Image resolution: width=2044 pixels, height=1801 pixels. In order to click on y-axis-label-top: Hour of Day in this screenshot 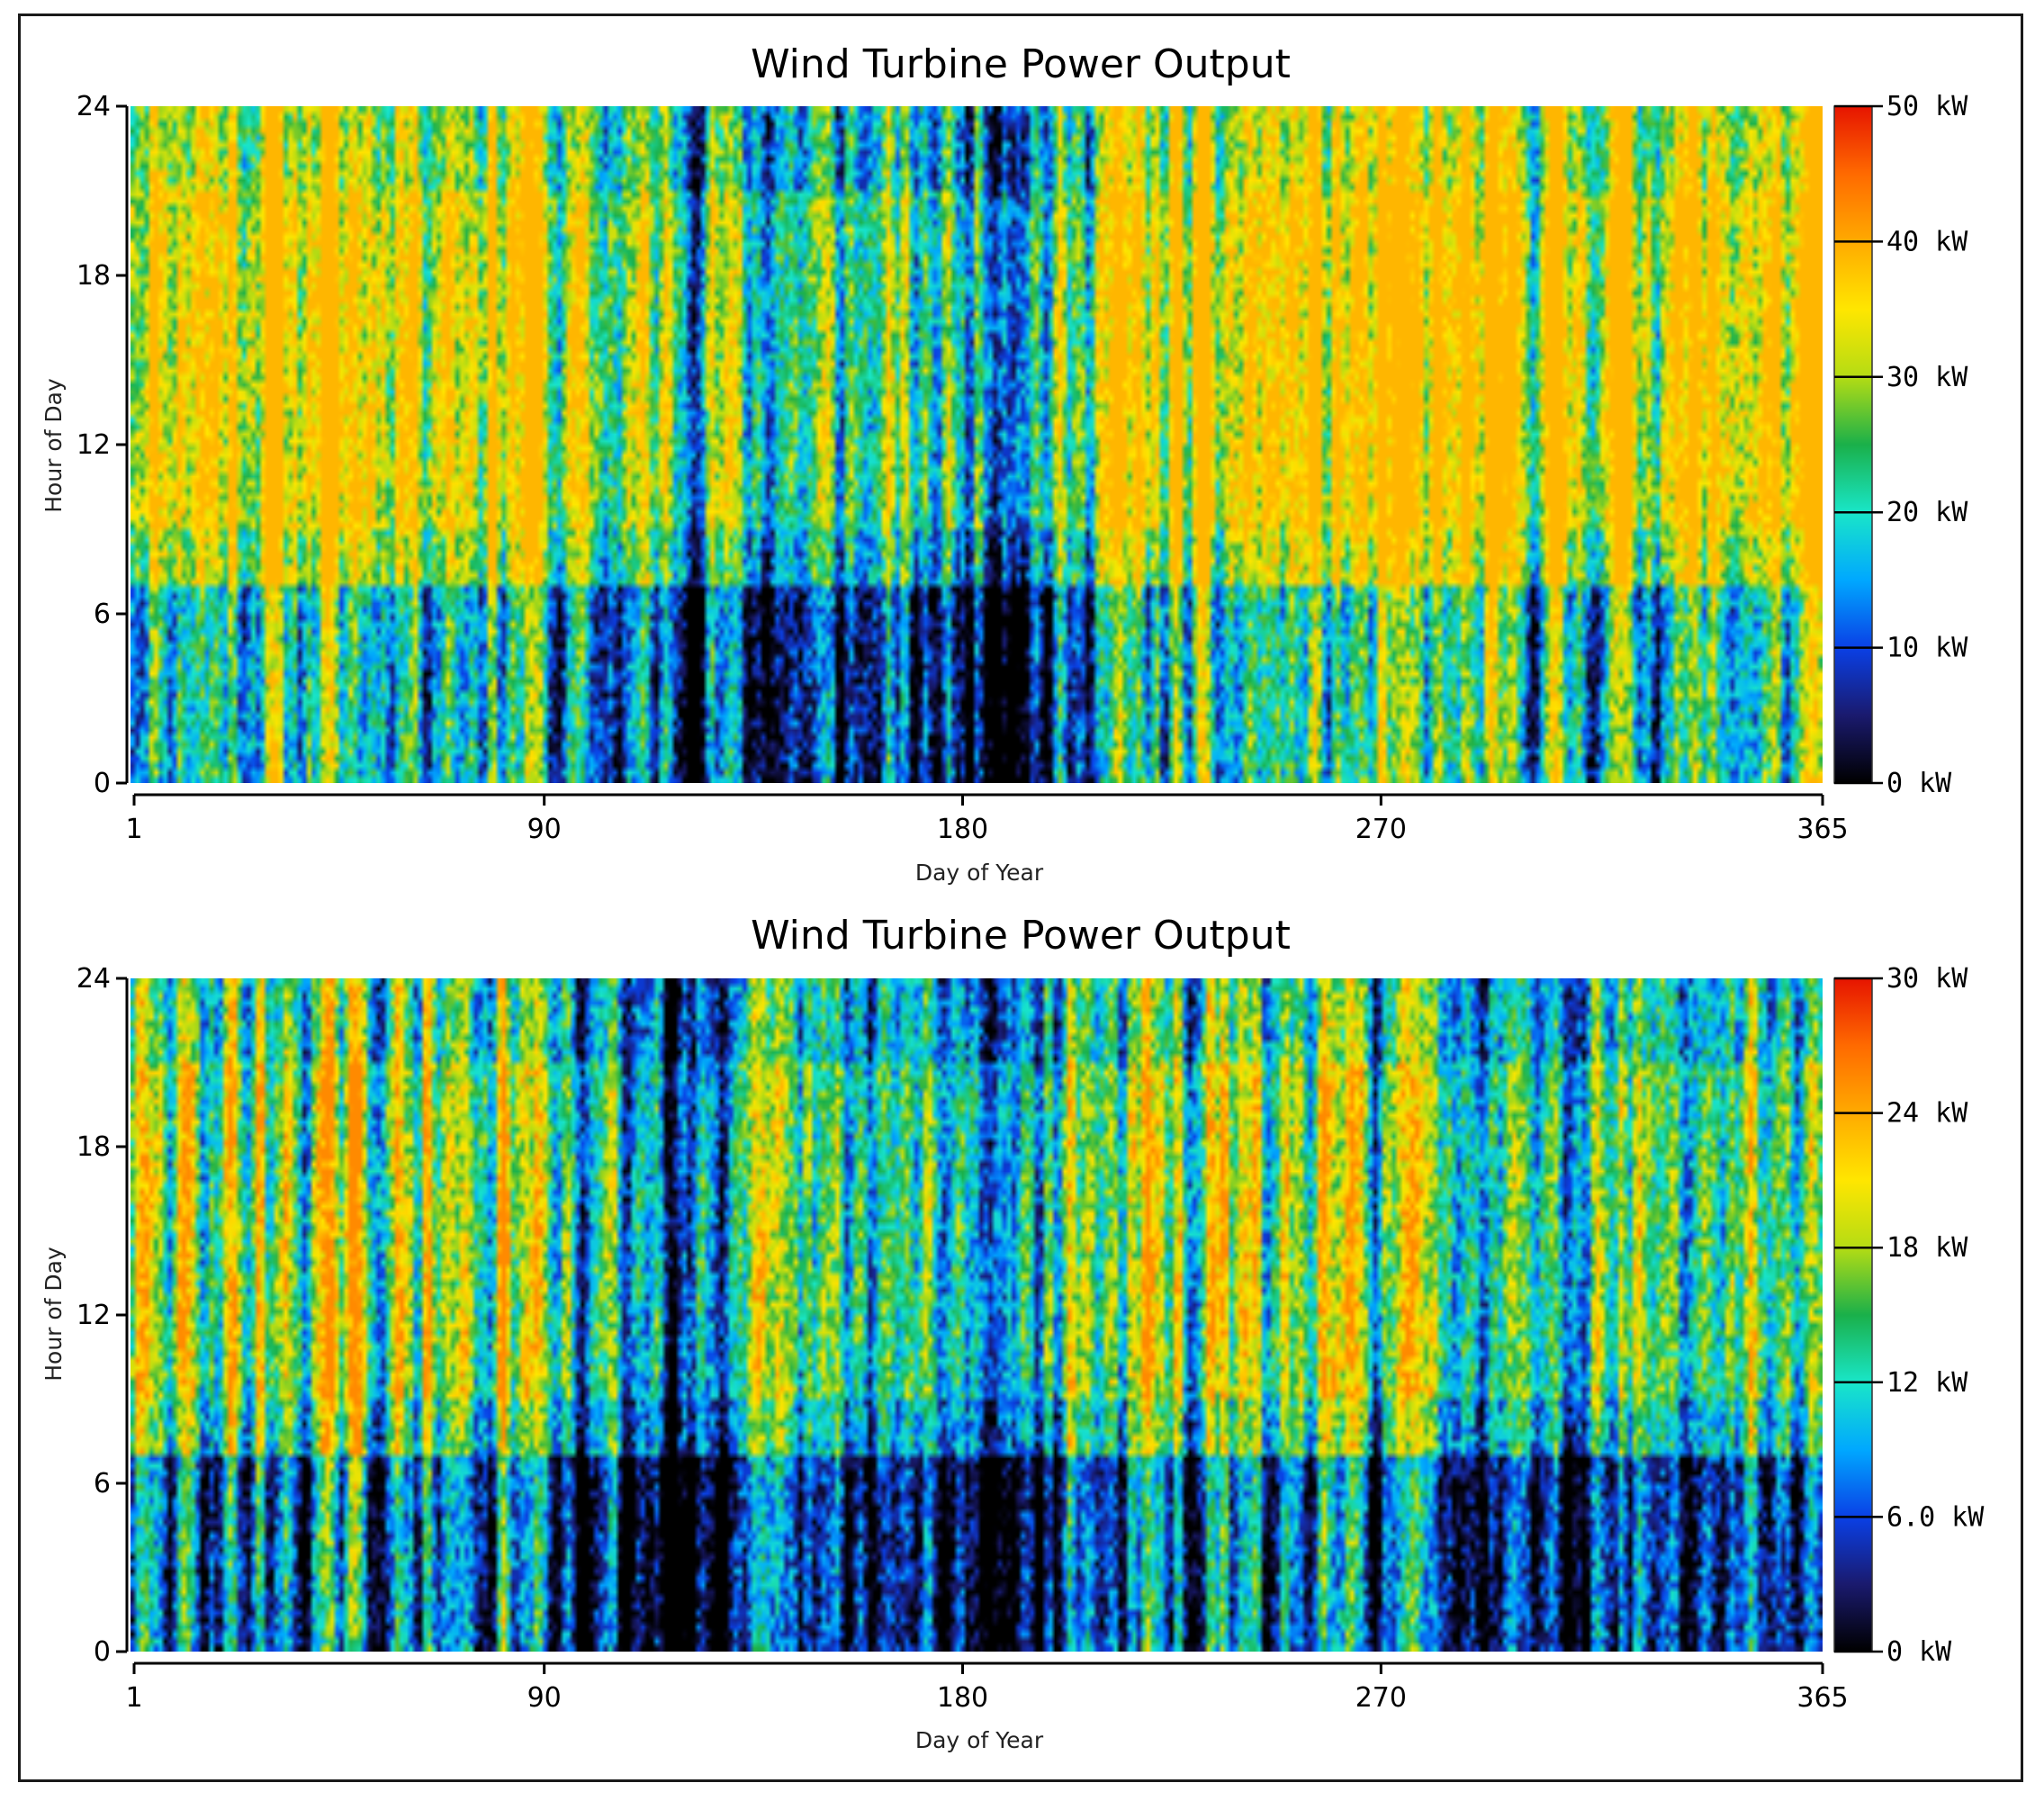, I will do `click(54, 445)`.